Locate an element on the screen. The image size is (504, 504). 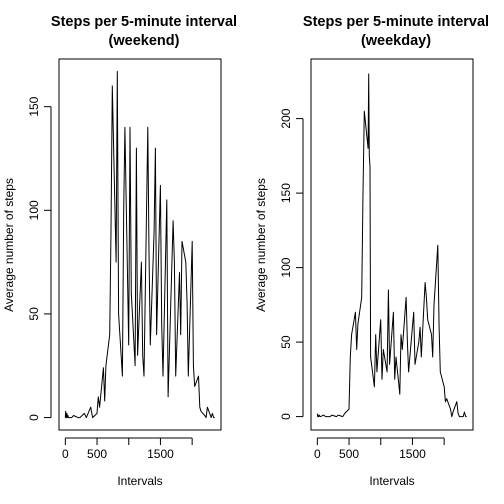
y-axis: 0 50 100 150 is located at coordinates (39, 258).